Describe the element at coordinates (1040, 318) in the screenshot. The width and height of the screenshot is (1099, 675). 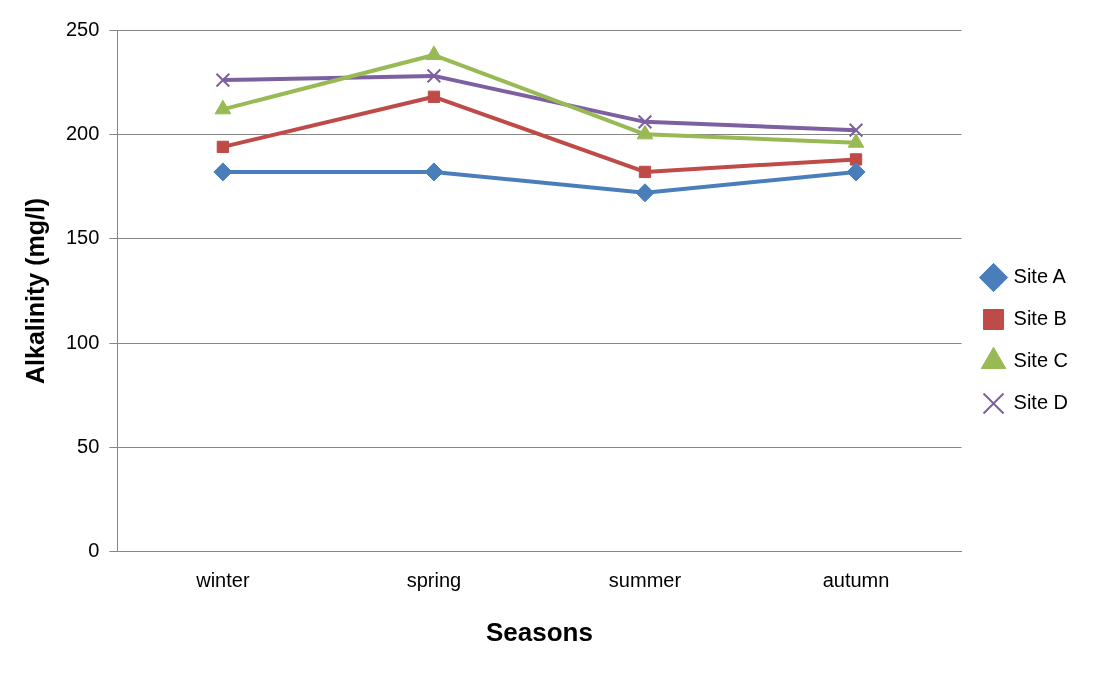
I see `legend-label: Site B` at that location.